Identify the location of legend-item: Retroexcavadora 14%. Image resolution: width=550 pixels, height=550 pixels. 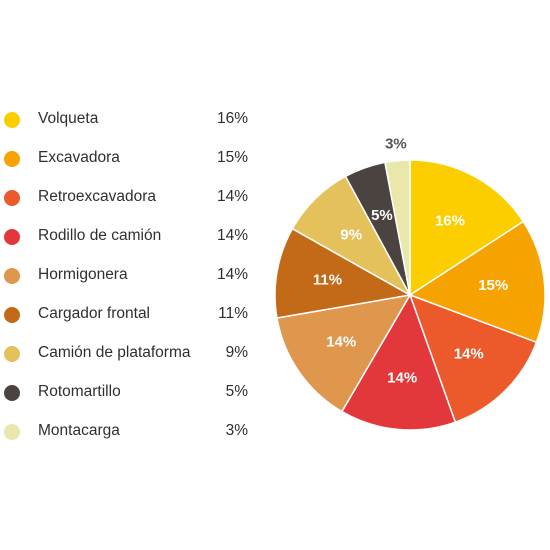
(130, 199).